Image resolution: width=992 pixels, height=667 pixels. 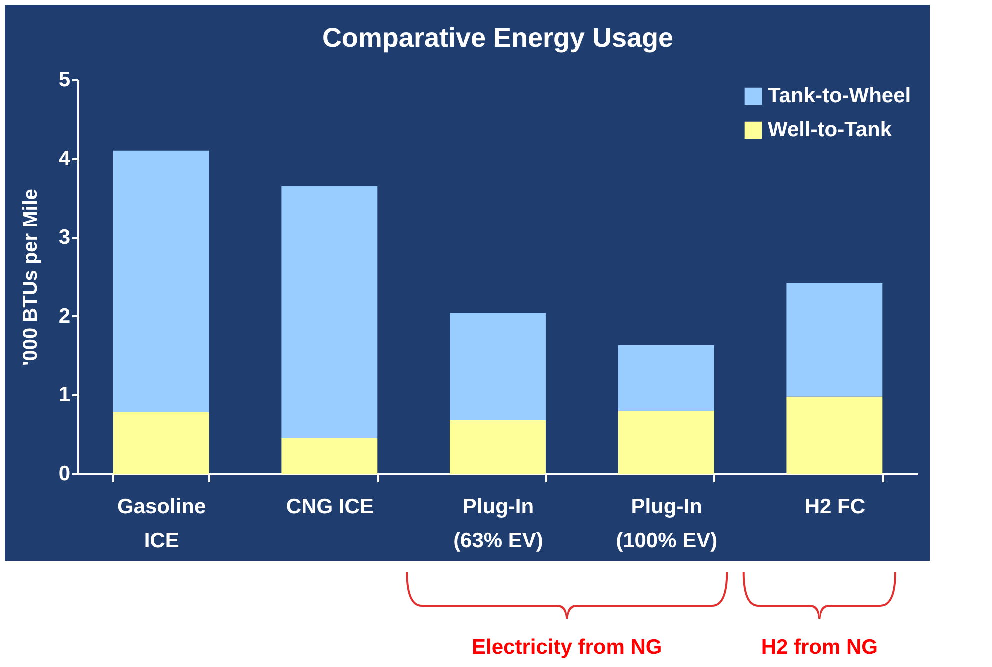 I want to click on y-tick-label: 5, so click(x=64, y=80).